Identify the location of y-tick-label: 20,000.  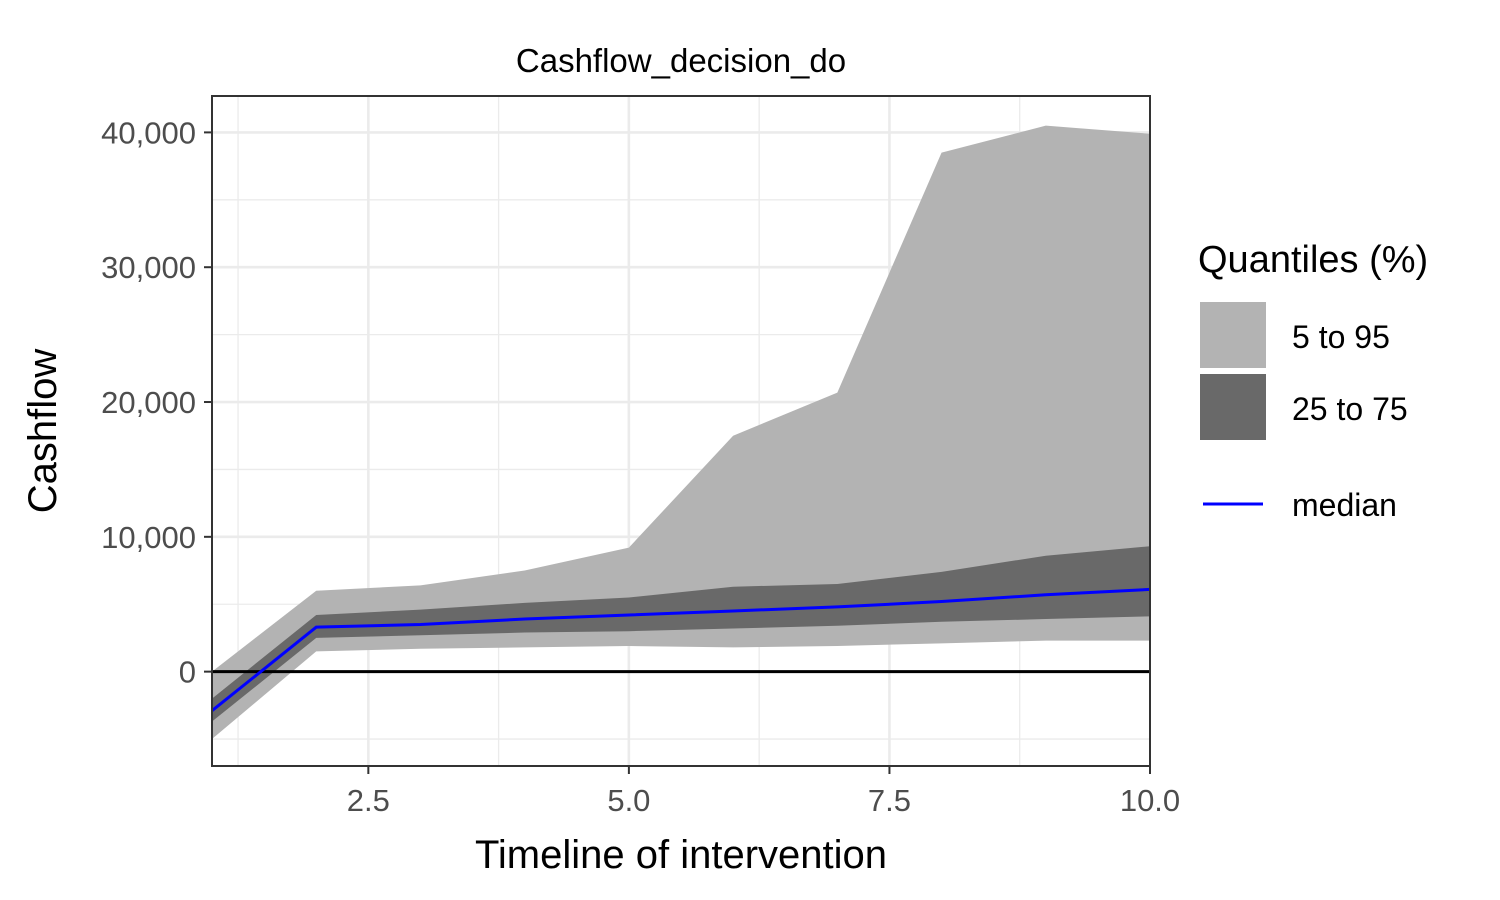
(148, 402).